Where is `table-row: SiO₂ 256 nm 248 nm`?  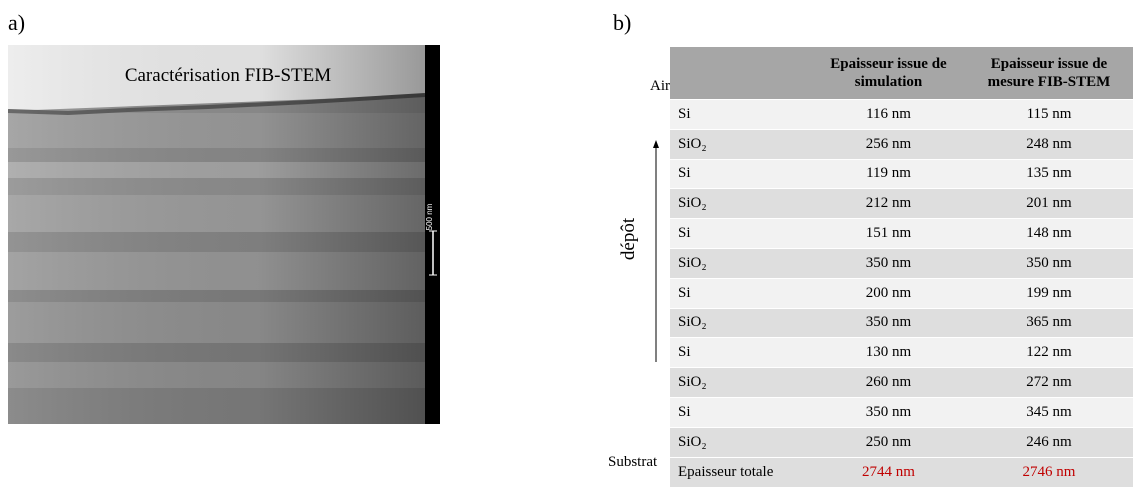 table-row: SiO₂ 256 nm 248 nm is located at coordinates (901, 144).